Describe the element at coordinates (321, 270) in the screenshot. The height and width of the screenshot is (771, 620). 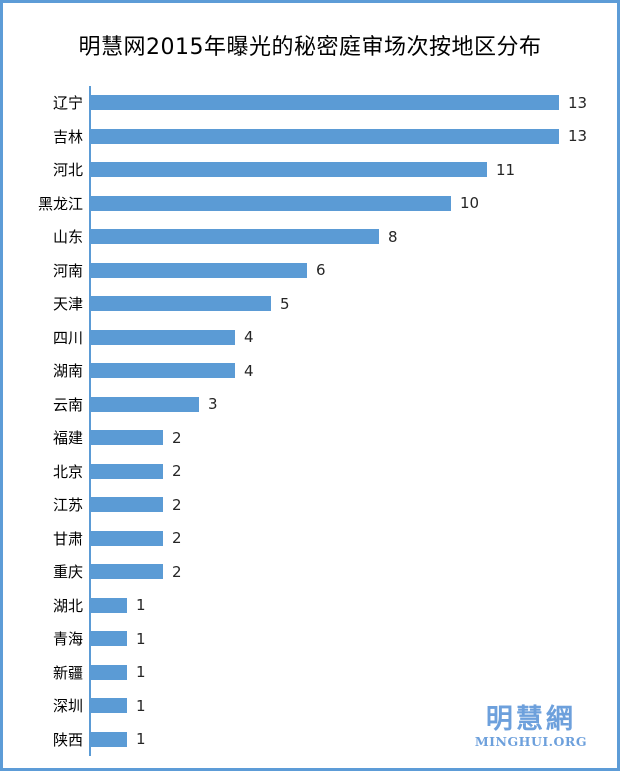
I see `value-label: 6` at that location.